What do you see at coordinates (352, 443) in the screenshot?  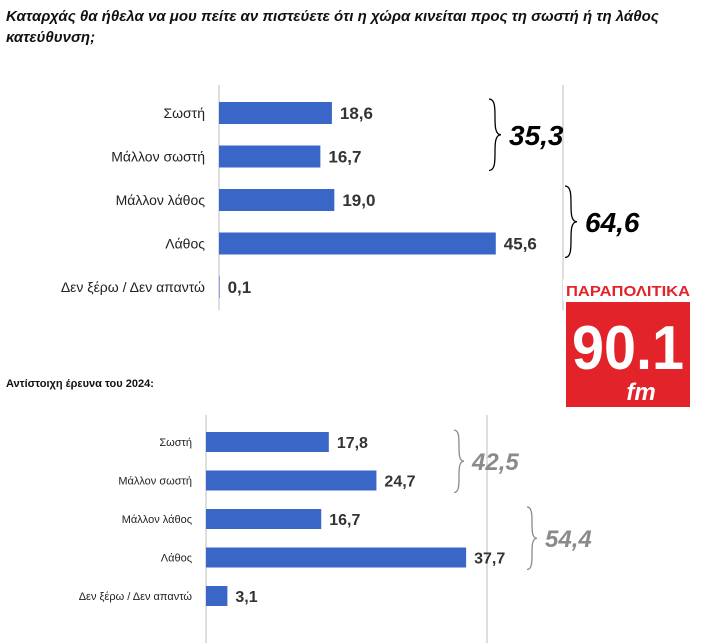 I see `value-label: 17,8` at bounding box center [352, 443].